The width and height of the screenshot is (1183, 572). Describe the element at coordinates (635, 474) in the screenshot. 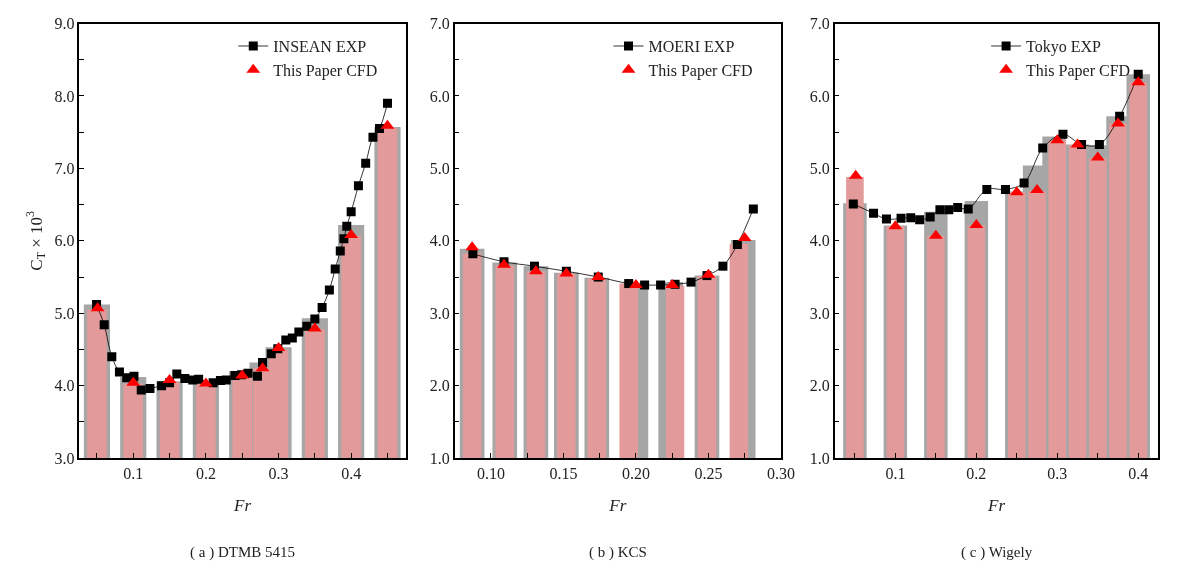

I see `x-tick-label: 0.20` at that location.